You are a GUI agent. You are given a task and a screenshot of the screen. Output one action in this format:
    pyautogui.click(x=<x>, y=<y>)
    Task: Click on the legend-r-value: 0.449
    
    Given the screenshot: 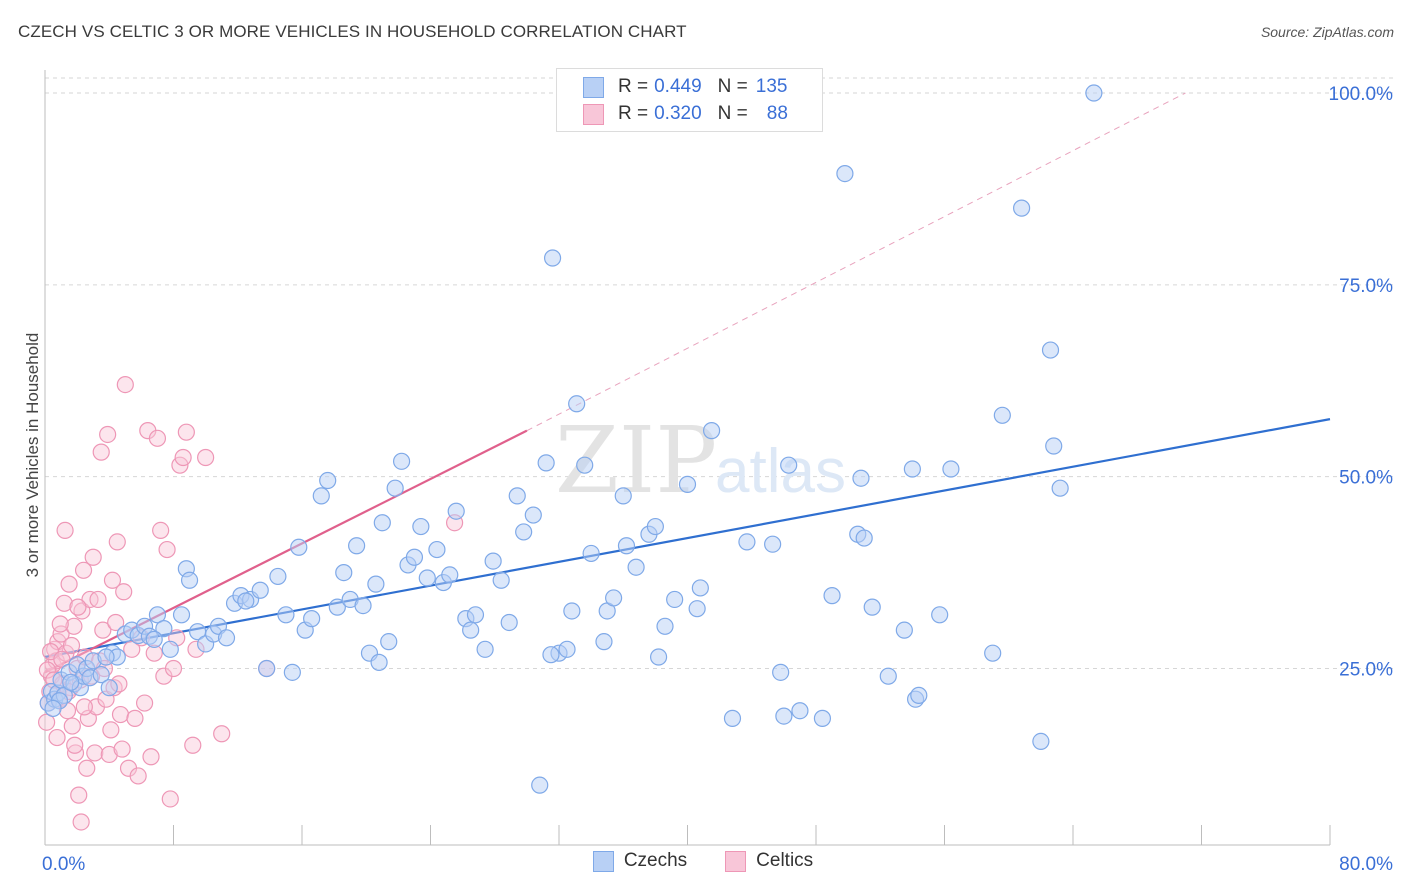 What is the action you would take?
    pyautogui.click(x=678, y=86)
    